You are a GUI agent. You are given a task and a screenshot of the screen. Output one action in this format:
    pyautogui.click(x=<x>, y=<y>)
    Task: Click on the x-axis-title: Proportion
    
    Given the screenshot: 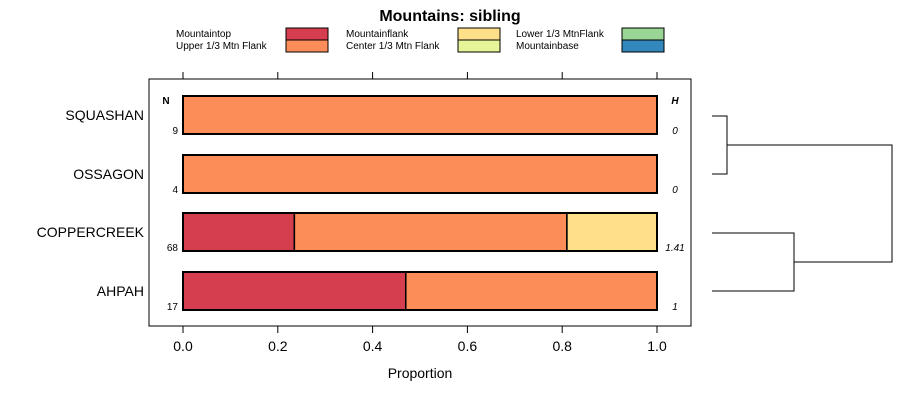 What is the action you would take?
    pyautogui.click(x=420, y=373)
    